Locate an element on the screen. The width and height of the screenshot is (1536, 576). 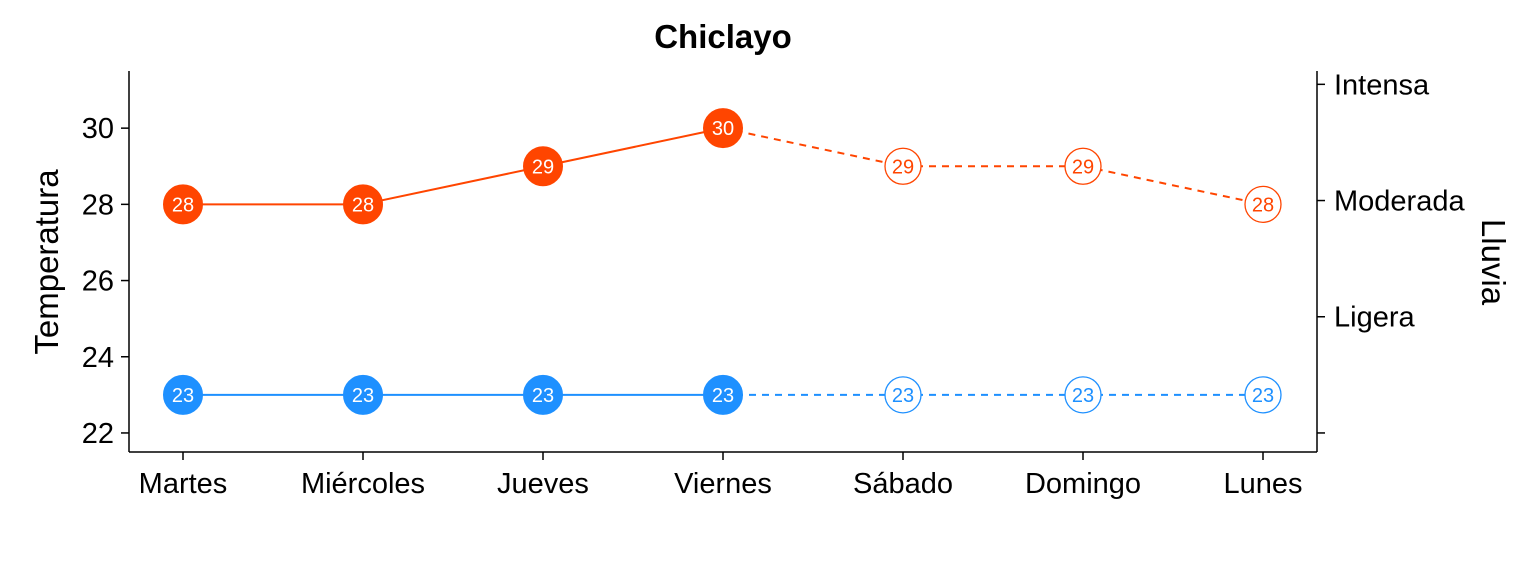
y-tick-label: 24 is located at coordinates (98, 358).